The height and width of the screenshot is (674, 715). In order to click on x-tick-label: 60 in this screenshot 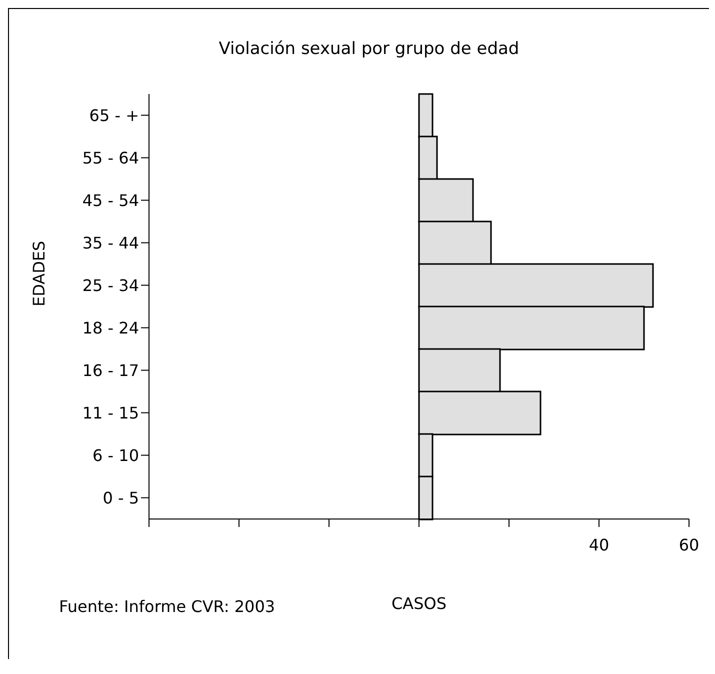, I will do `click(689, 544)`.